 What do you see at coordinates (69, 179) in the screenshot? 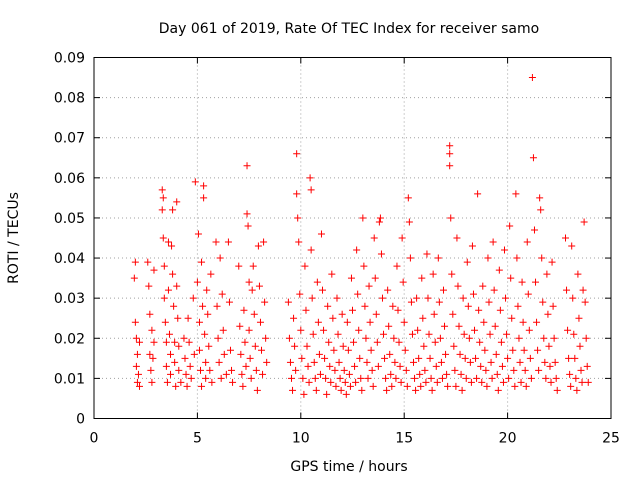
I see `y-tick-label: 0.06` at bounding box center [69, 179].